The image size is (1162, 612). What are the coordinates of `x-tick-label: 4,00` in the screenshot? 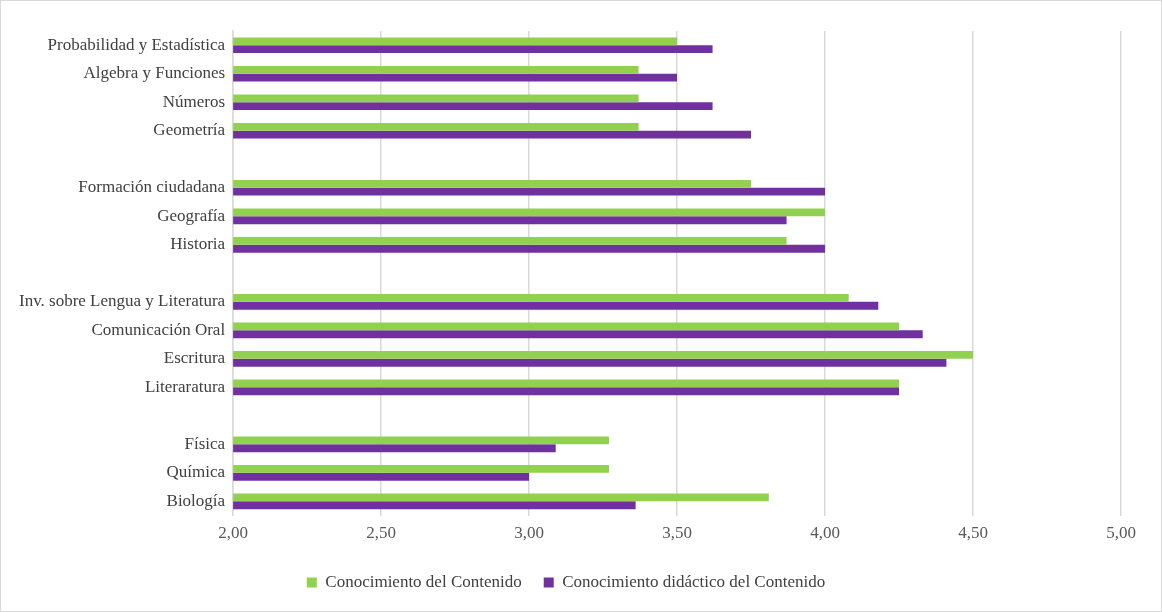 It's located at (825, 533).